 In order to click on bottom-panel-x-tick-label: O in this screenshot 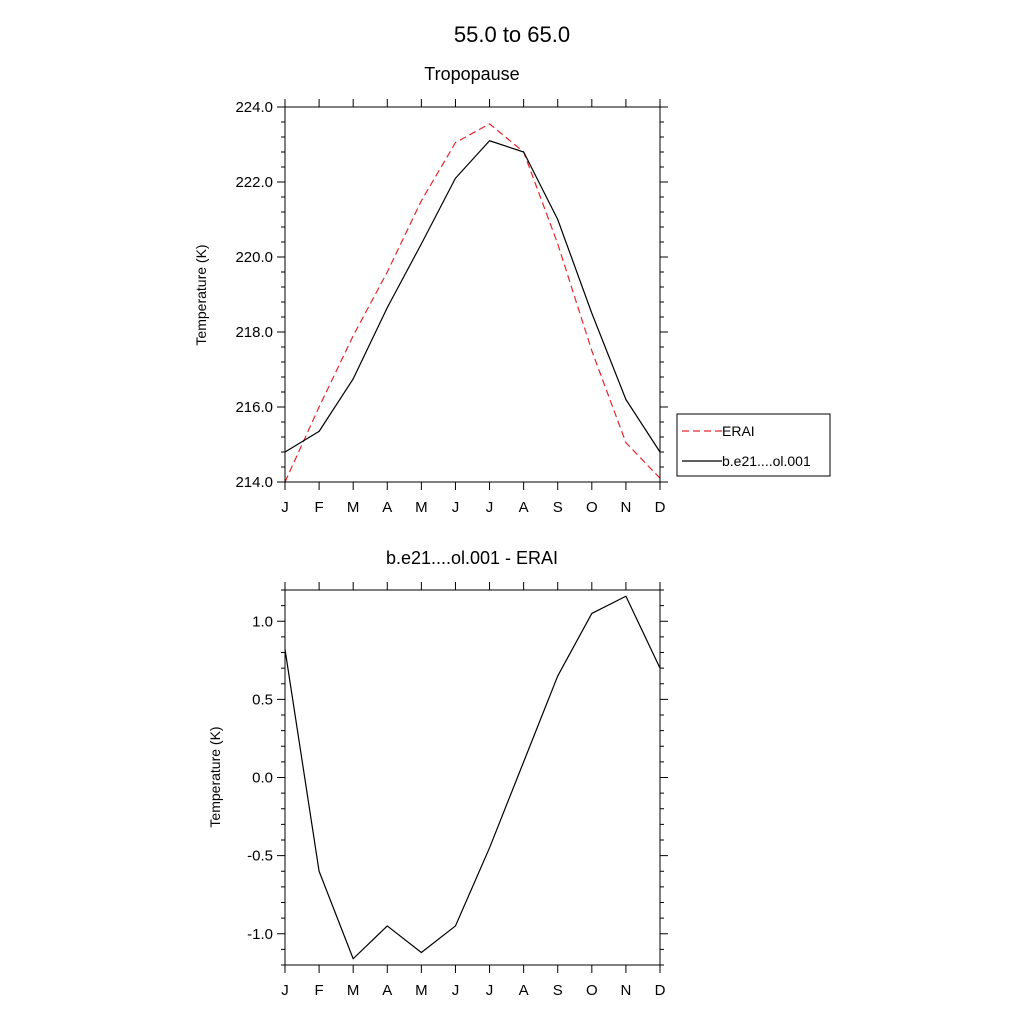, I will do `click(592, 990)`.